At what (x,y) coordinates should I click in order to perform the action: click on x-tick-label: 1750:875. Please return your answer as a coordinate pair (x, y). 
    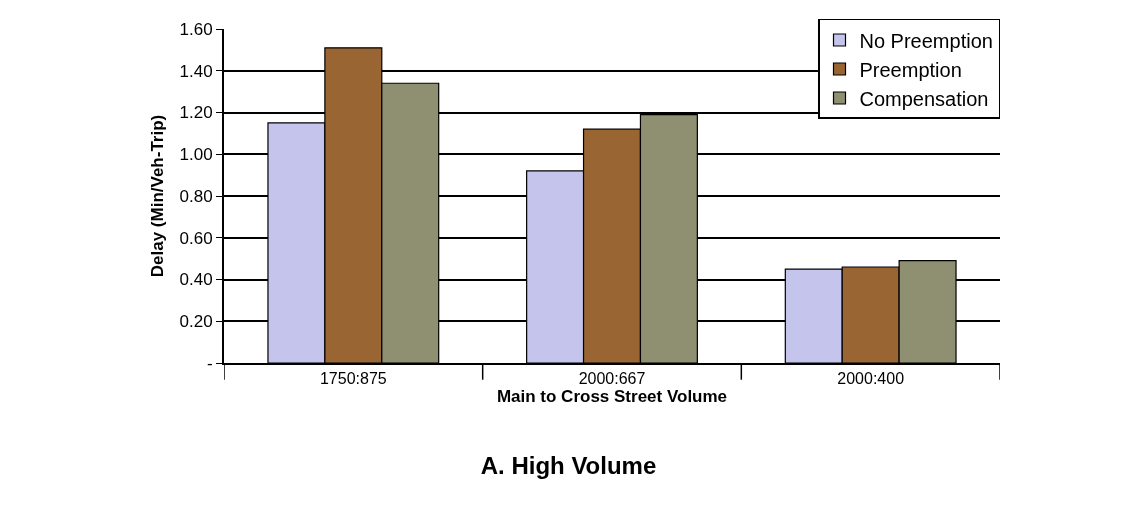
    Looking at the image, I should click on (353, 379).